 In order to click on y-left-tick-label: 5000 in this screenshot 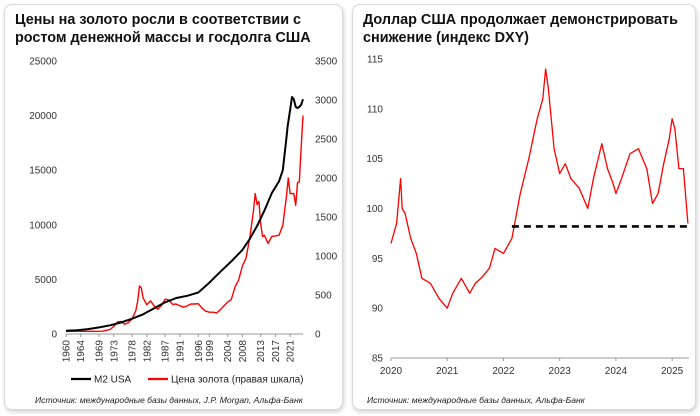, I will do `click(46, 280)`.